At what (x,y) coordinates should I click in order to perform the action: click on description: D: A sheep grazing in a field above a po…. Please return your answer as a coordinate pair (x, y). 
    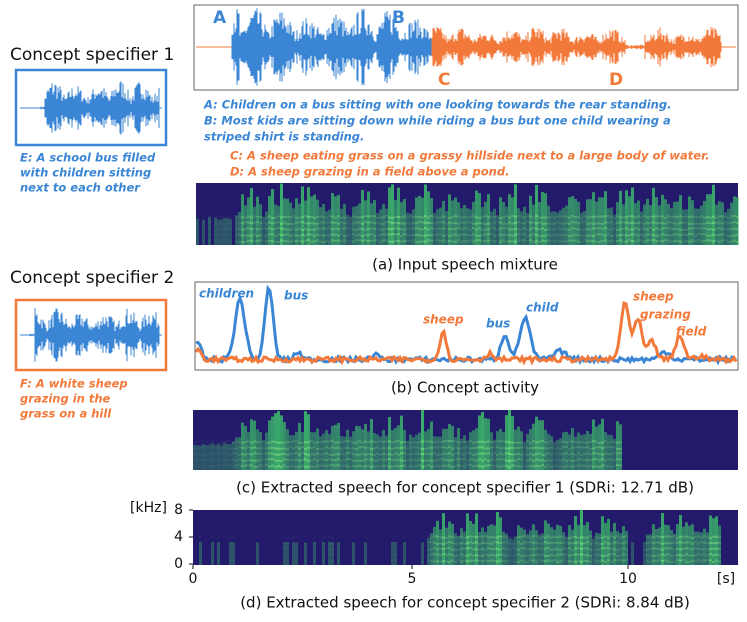
    Looking at the image, I should click on (369, 172).